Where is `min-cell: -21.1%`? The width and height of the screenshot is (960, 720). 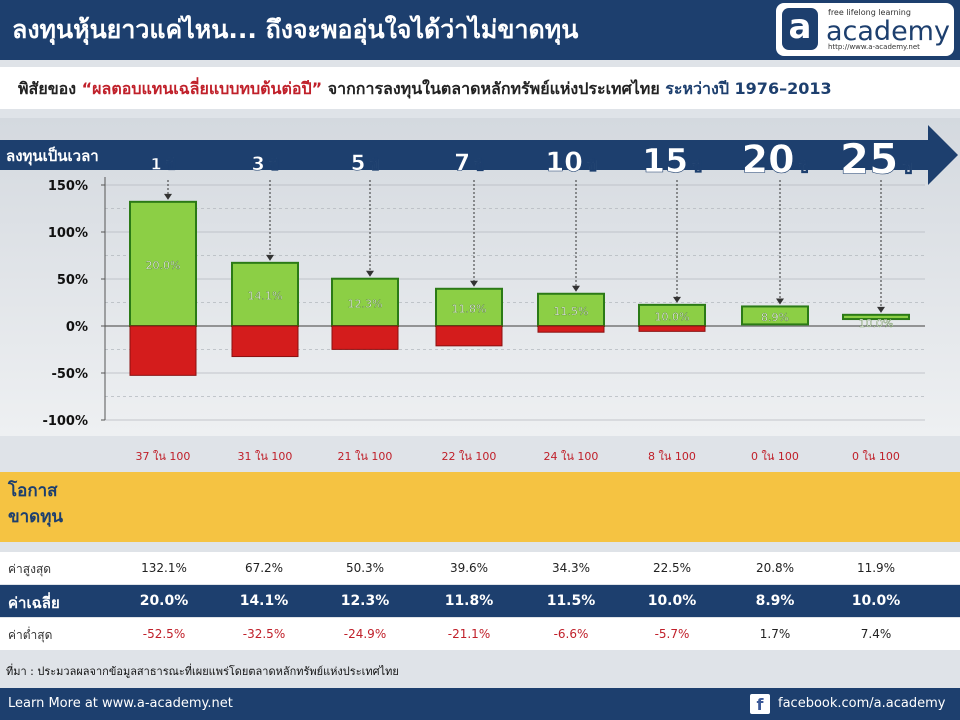 min-cell: -21.1% is located at coordinates (469, 634).